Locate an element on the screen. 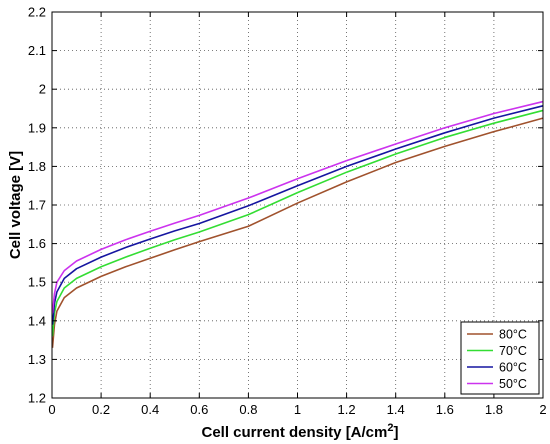  x-tick-label: 0 is located at coordinates (51, 409).